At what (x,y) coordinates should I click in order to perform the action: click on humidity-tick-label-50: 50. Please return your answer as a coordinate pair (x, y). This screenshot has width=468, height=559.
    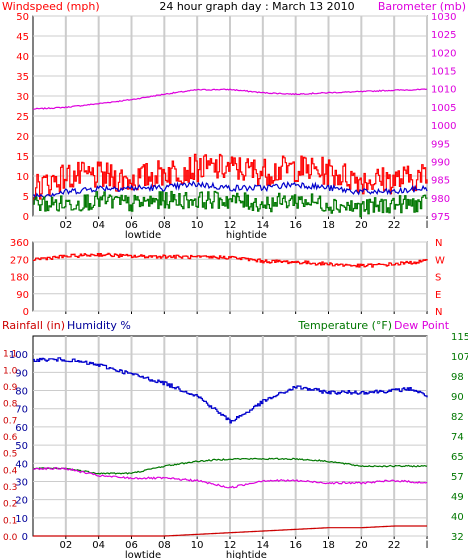
    Looking at the image, I should click on (21, 446).